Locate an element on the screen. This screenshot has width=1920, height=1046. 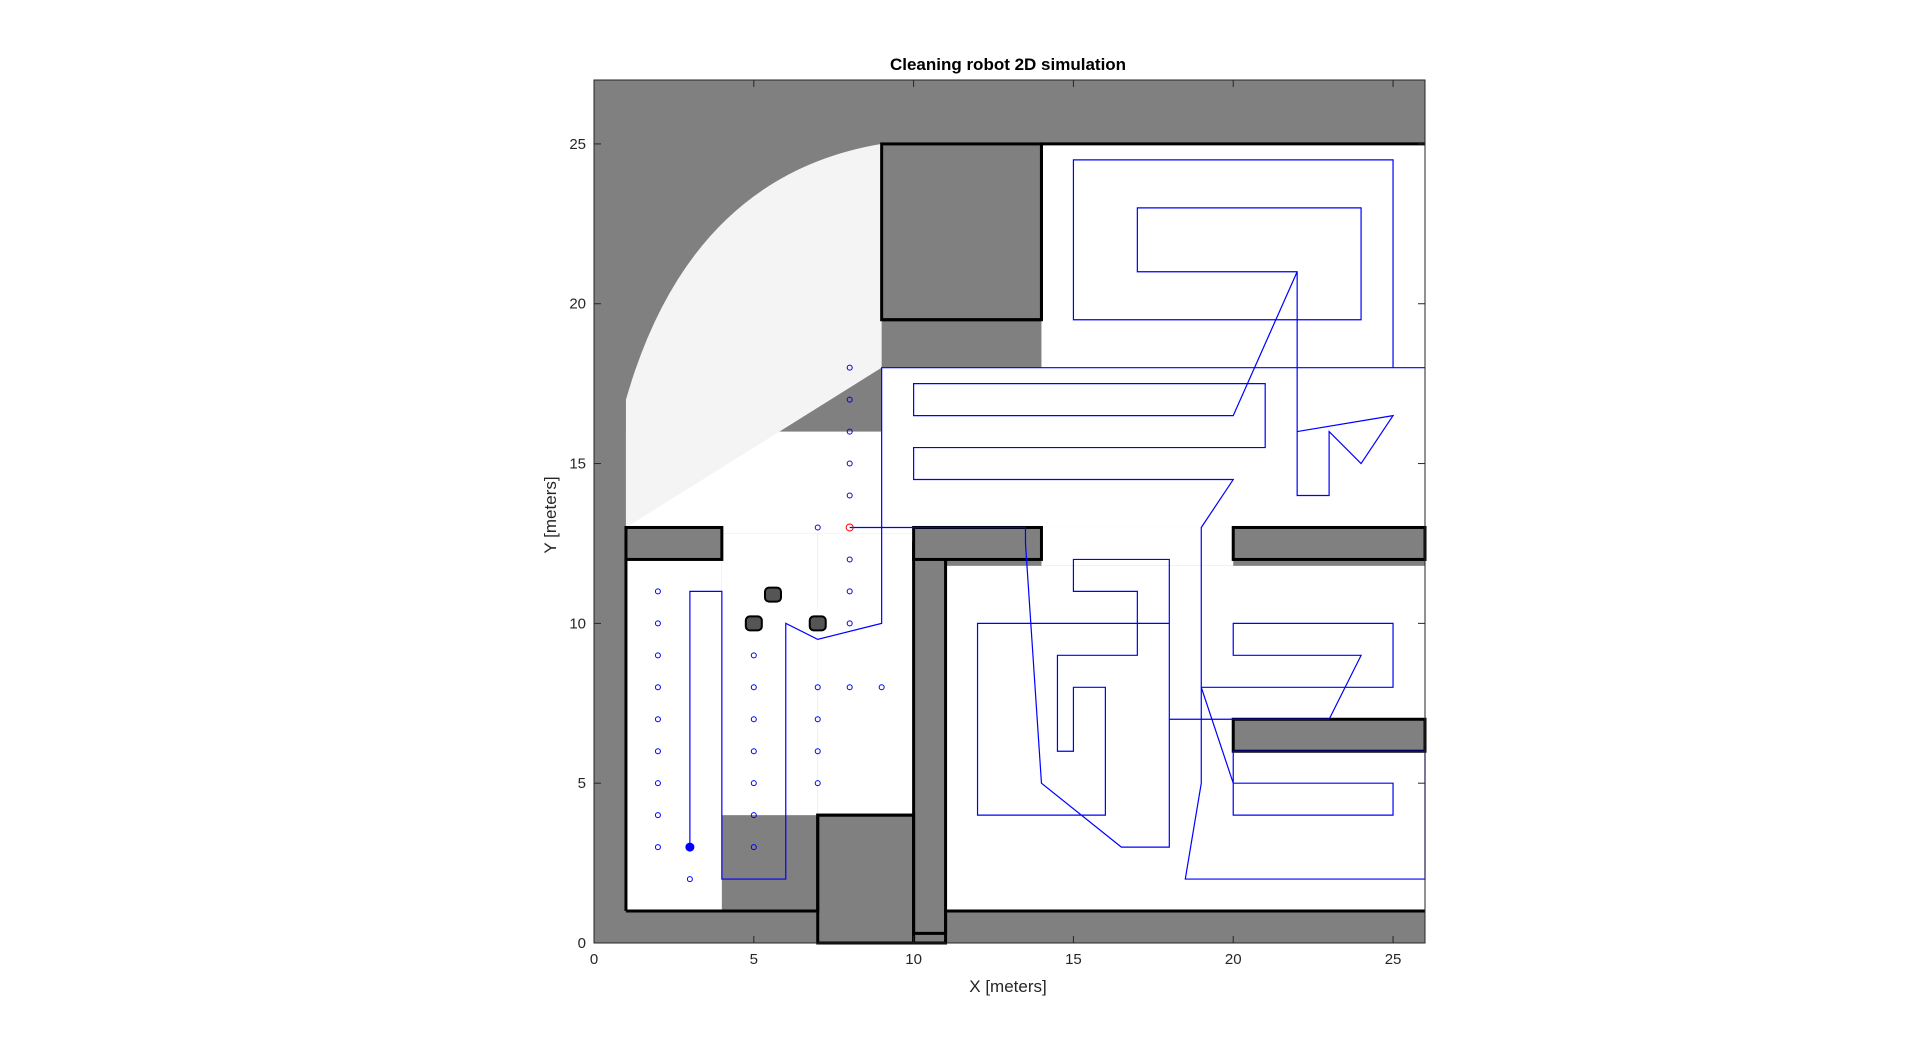
y-tick-label: 0 is located at coordinates (582, 943).